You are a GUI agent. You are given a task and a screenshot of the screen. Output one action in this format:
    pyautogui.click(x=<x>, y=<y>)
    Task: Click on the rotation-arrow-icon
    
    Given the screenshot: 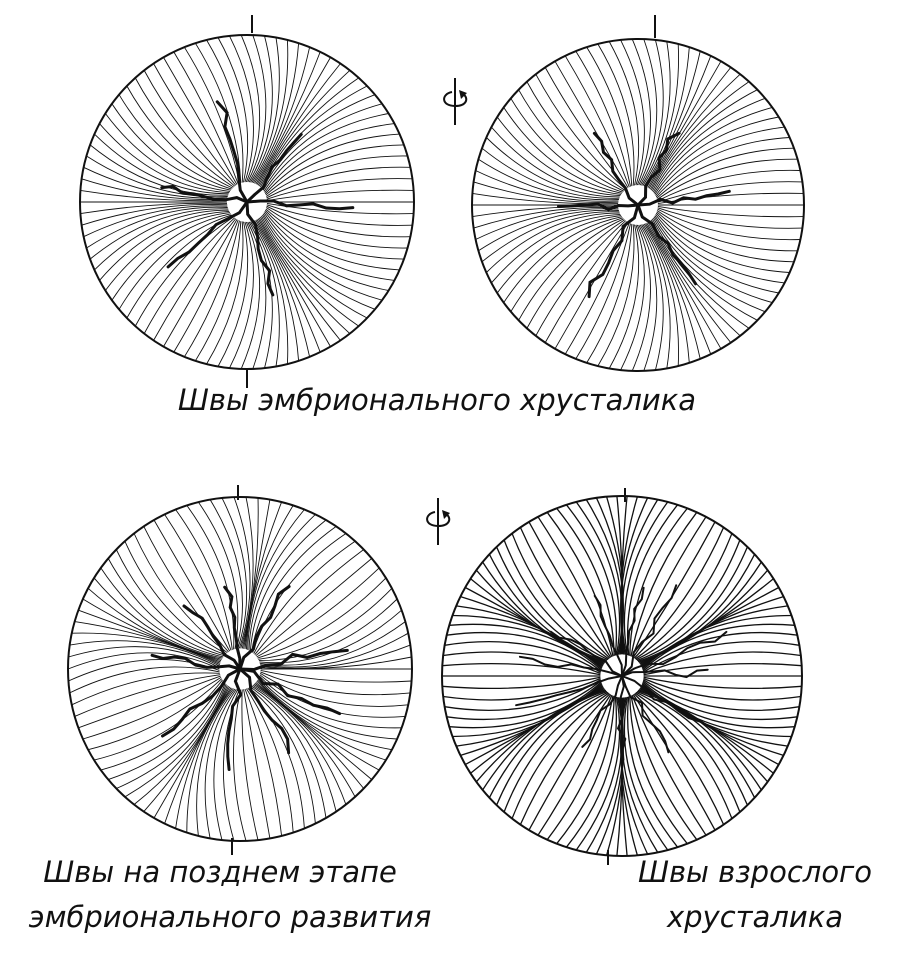 What is the action you would take?
    pyautogui.click(x=438, y=521)
    